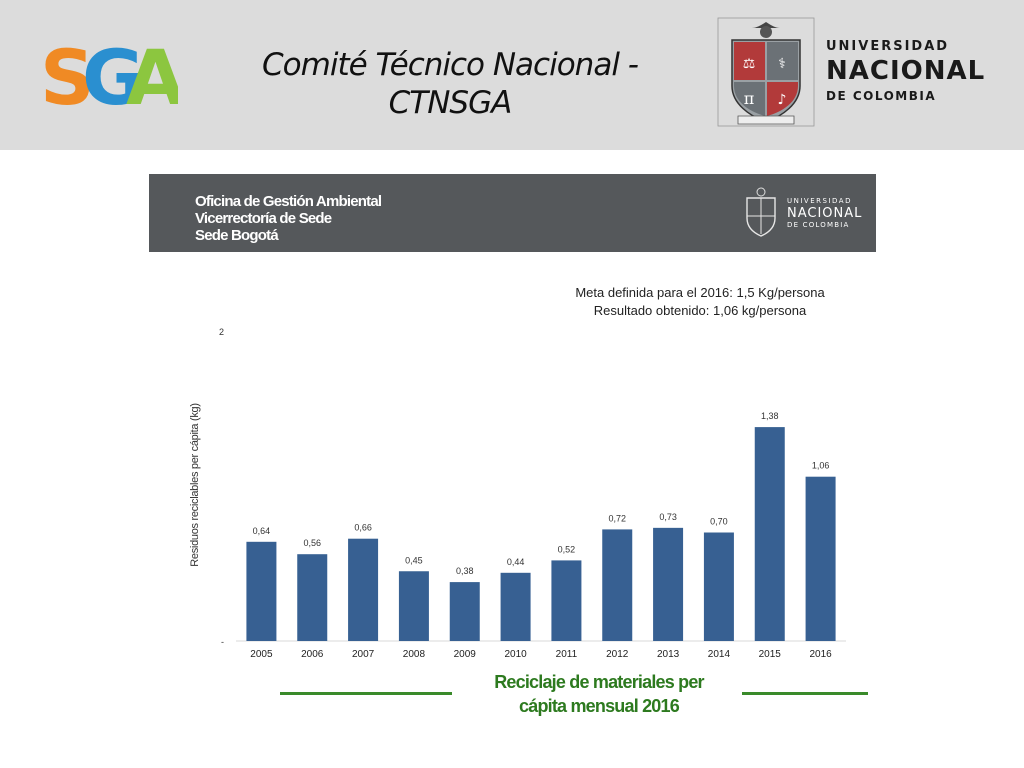  What do you see at coordinates (414, 654) in the screenshot?
I see `x-tick-label-2008: 2008` at bounding box center [414, 654].